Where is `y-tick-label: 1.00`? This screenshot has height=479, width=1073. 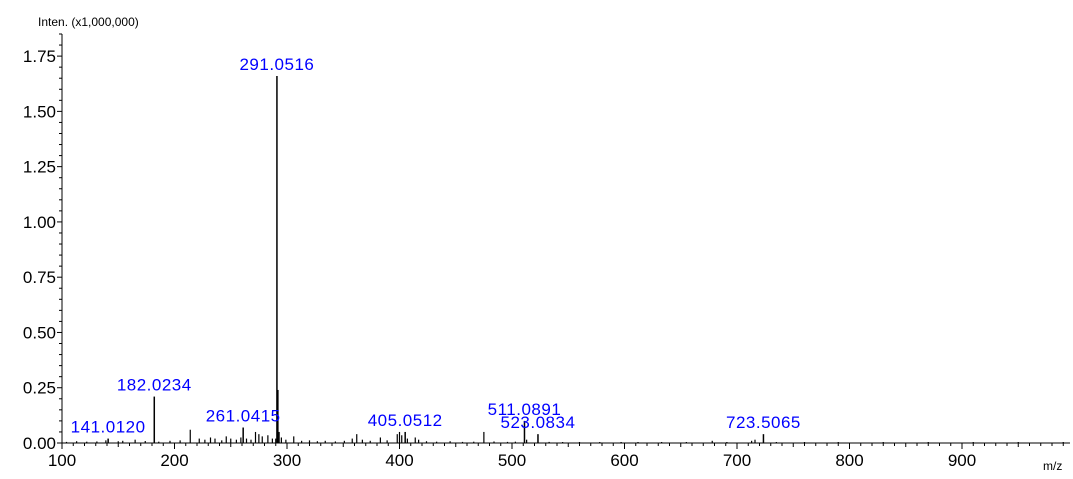
y-tick-label: 1.00 is located at coordinates (39, 222).